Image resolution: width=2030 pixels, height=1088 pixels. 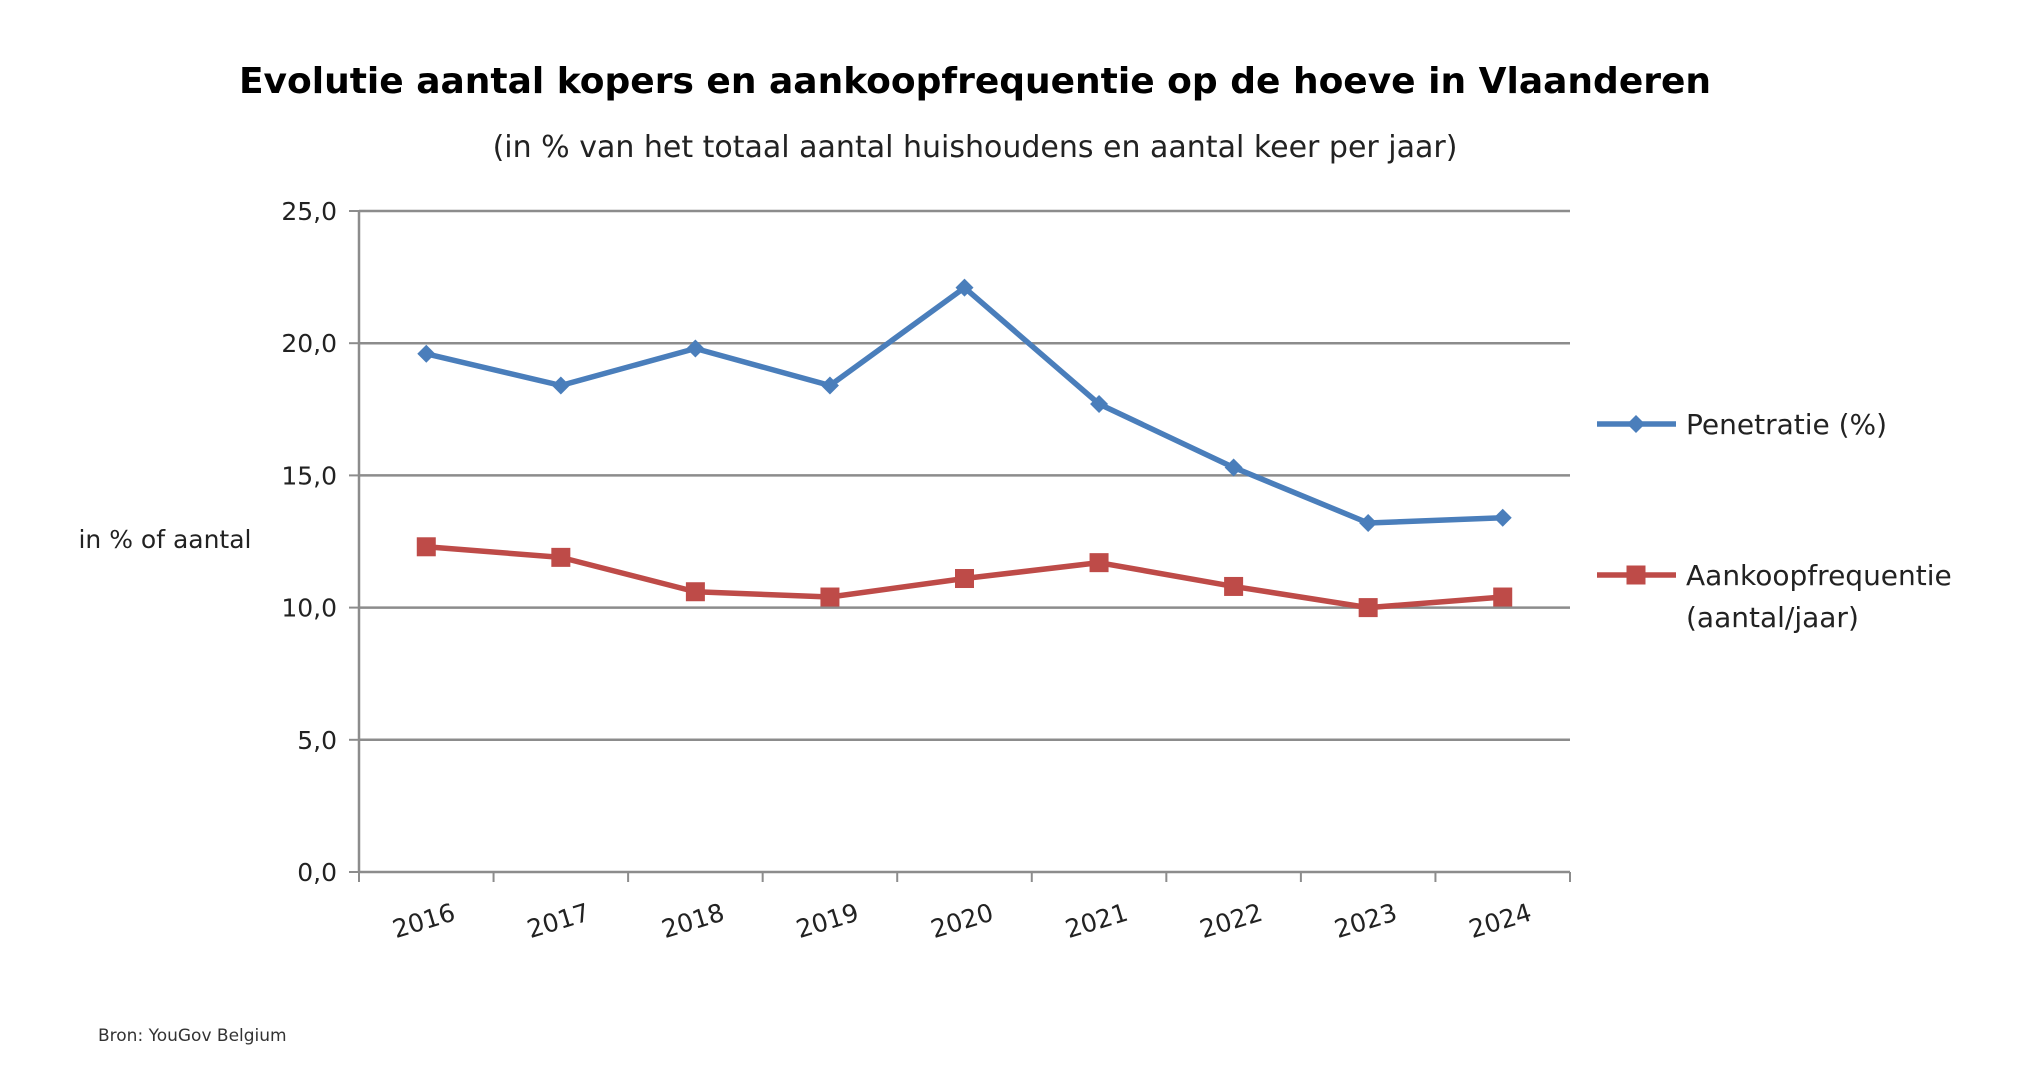 What do you see at coordinates (320, 542) in the screenshot?
I see `y-axis-ticks: 0,0 5,0 10,0 15,0 20,0 25,0` at bounding box center [320, 542].